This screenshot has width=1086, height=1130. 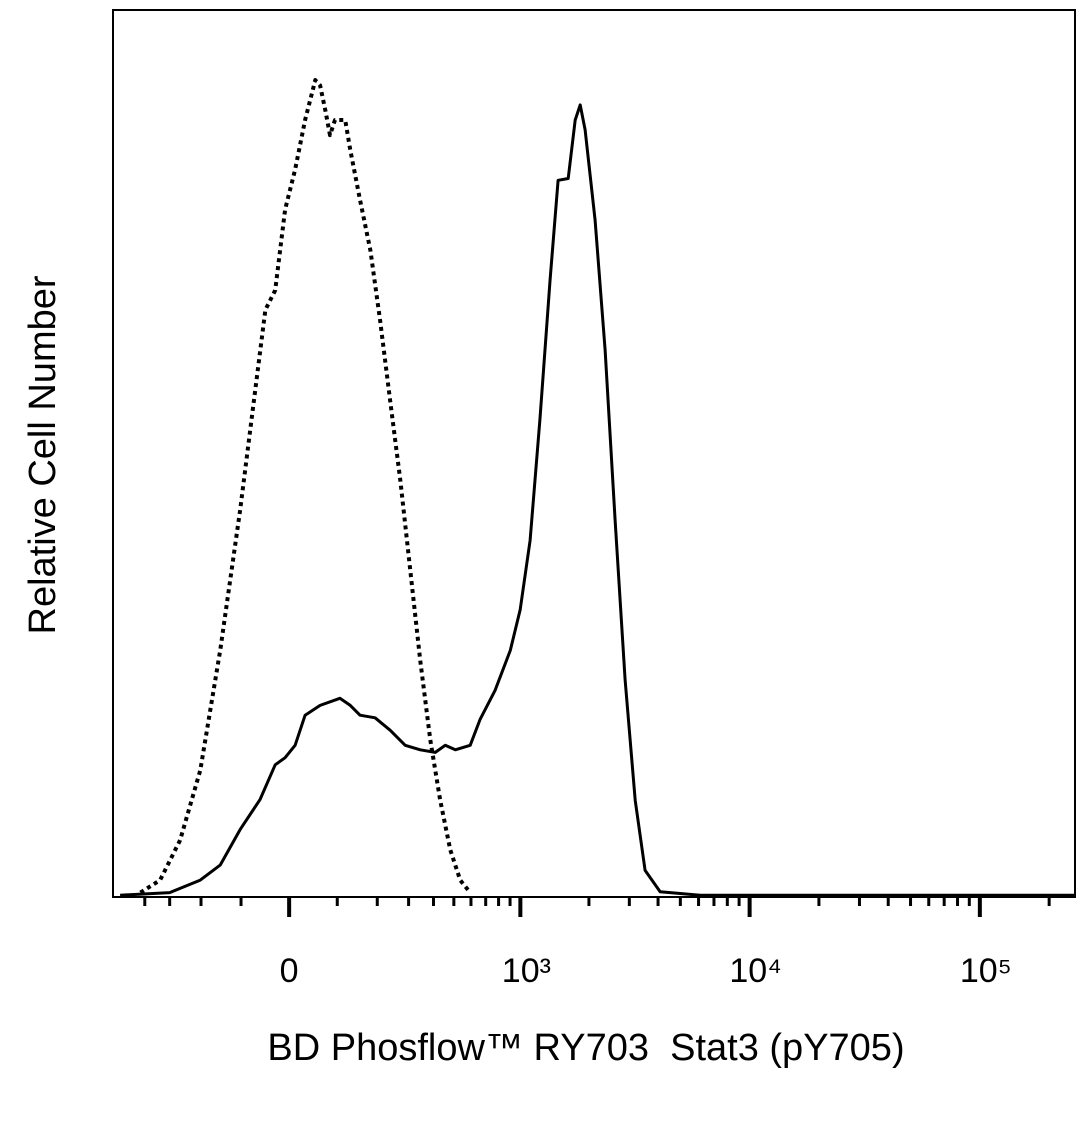 What do you see at coordinates (755, 971) in the screenshot?
I see `x-tick-label: 10⁴` at bounding box center [755, 971].